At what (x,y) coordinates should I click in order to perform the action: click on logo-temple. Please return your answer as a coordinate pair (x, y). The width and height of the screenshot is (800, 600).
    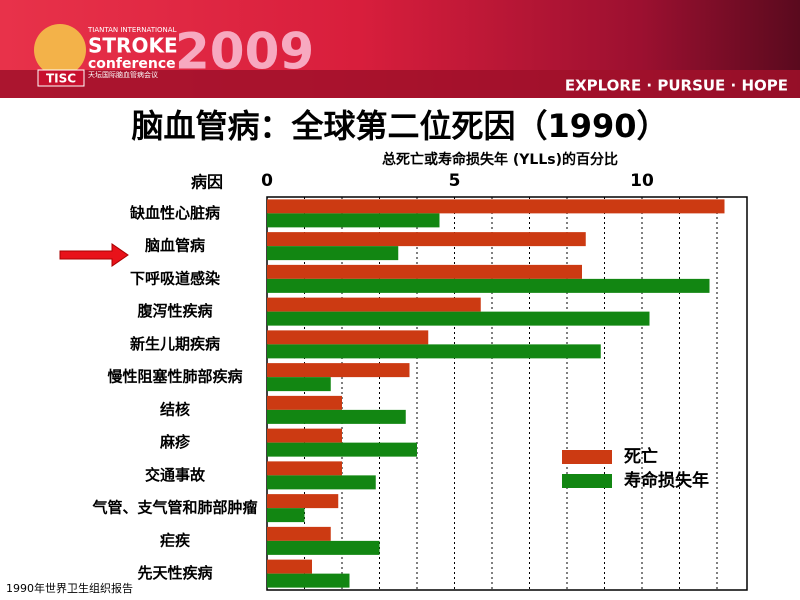
    Looking at the image, I should click on (60, 50).